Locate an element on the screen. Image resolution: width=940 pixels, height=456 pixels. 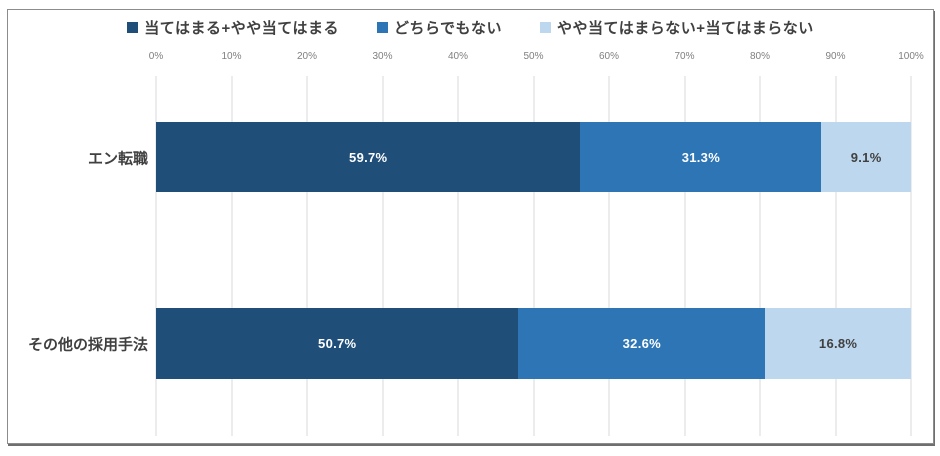
bar-segment: 32.6% is located at coordinates (642, 343).